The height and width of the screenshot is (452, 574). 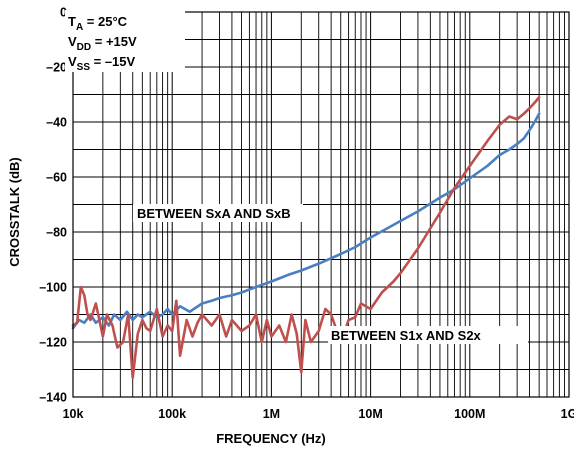 What do you see at coordinates (214, 213) in the screenshot?
I see `series-label-sxa-sxb-text: BETWEEN SxA AND SxB` at bounding box center [214, 213].